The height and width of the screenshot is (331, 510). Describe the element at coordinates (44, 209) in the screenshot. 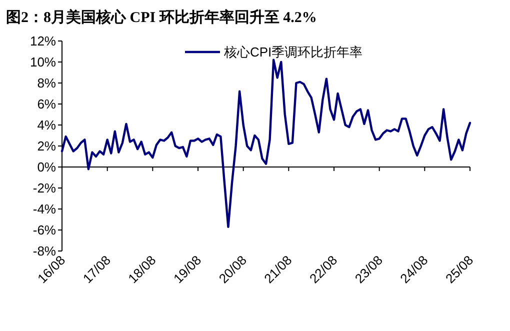

I see `y-tick-label: -4%` at that location.